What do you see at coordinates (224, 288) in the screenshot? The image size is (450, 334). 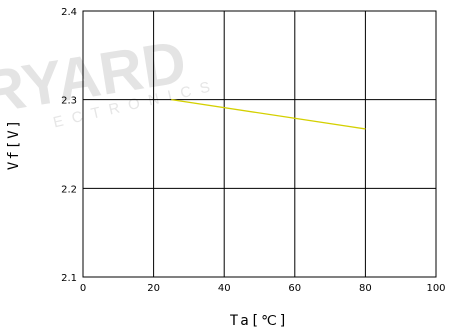 I see `x-tick-label: 40` at bounding box center [224, 288].